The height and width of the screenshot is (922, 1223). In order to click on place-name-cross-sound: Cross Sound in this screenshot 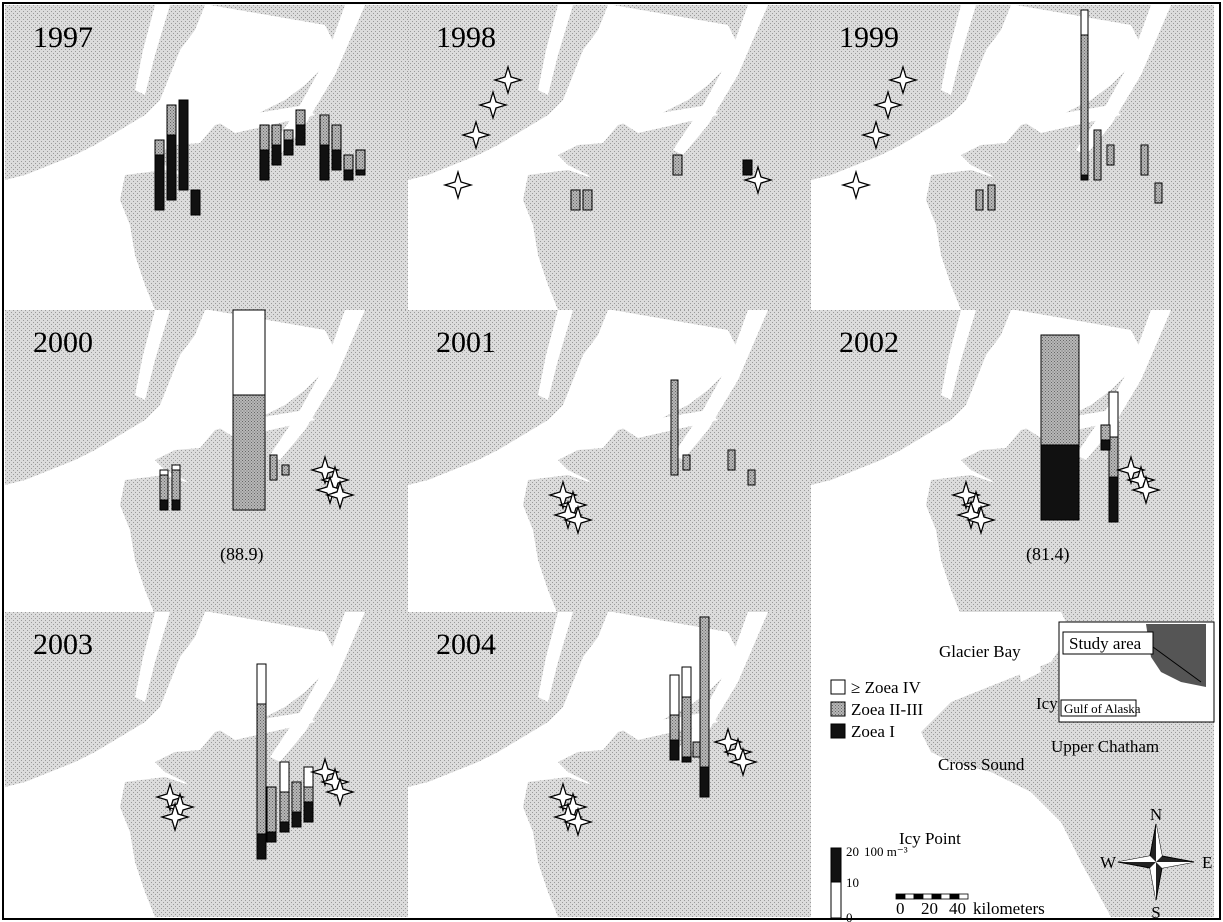, I will do `click(981, 764)`.